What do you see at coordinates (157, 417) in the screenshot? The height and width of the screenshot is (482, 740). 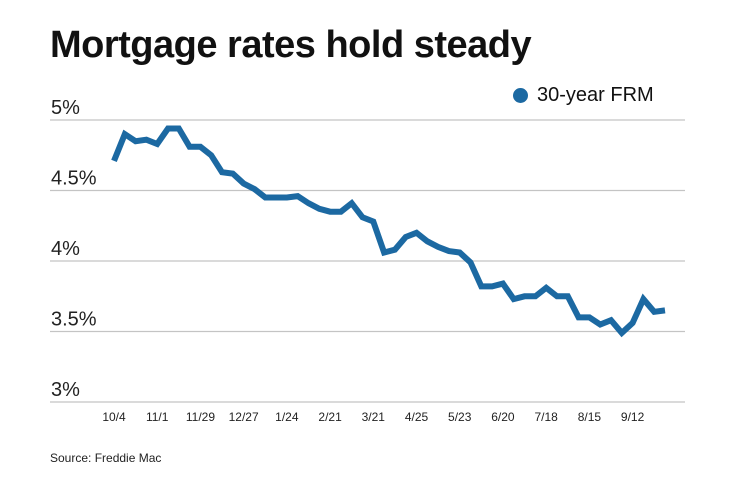 I see `x-tick-label: 11/1` at bounding box center [157, 417].